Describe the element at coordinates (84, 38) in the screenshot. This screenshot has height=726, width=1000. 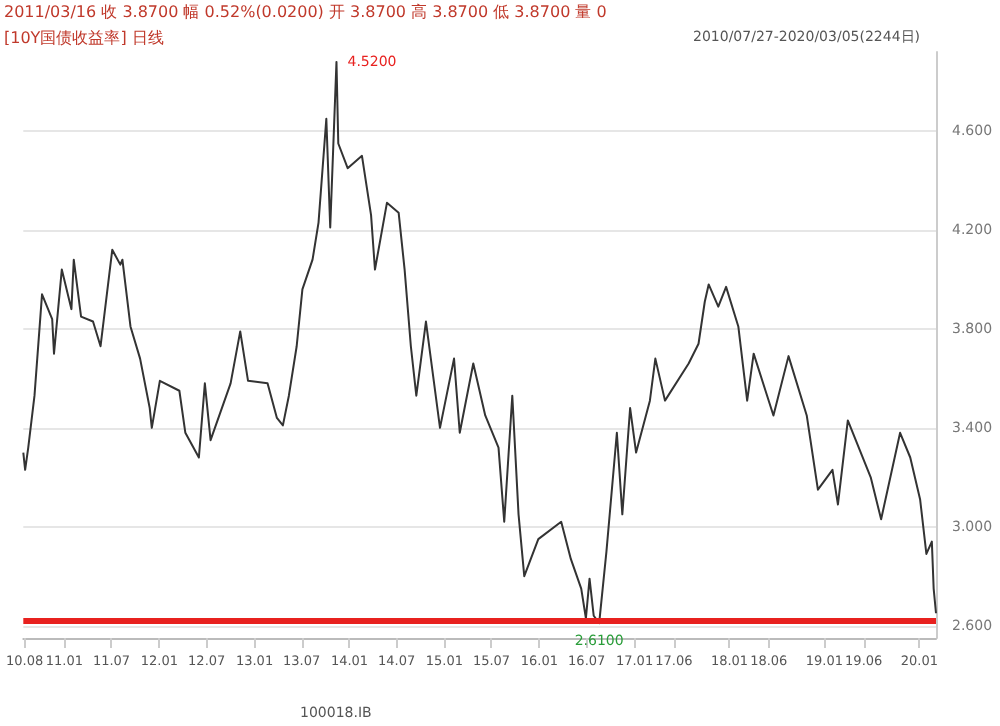
I see `chart-title: [10Y国债收益率] 日线` at that location.